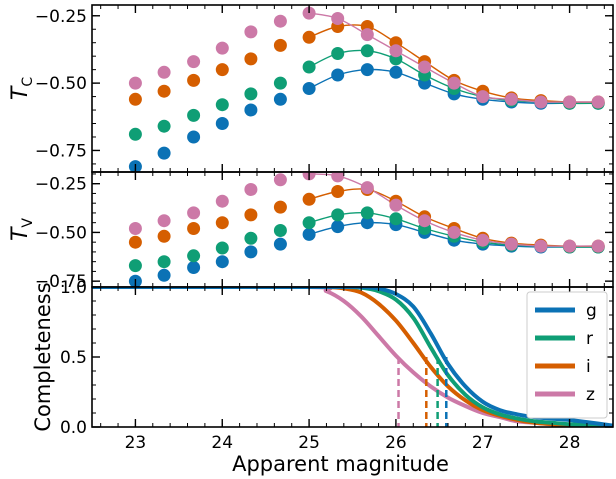 The image size is (616, 479). I want to click on x-tick-label: 26, so click(396, 443).